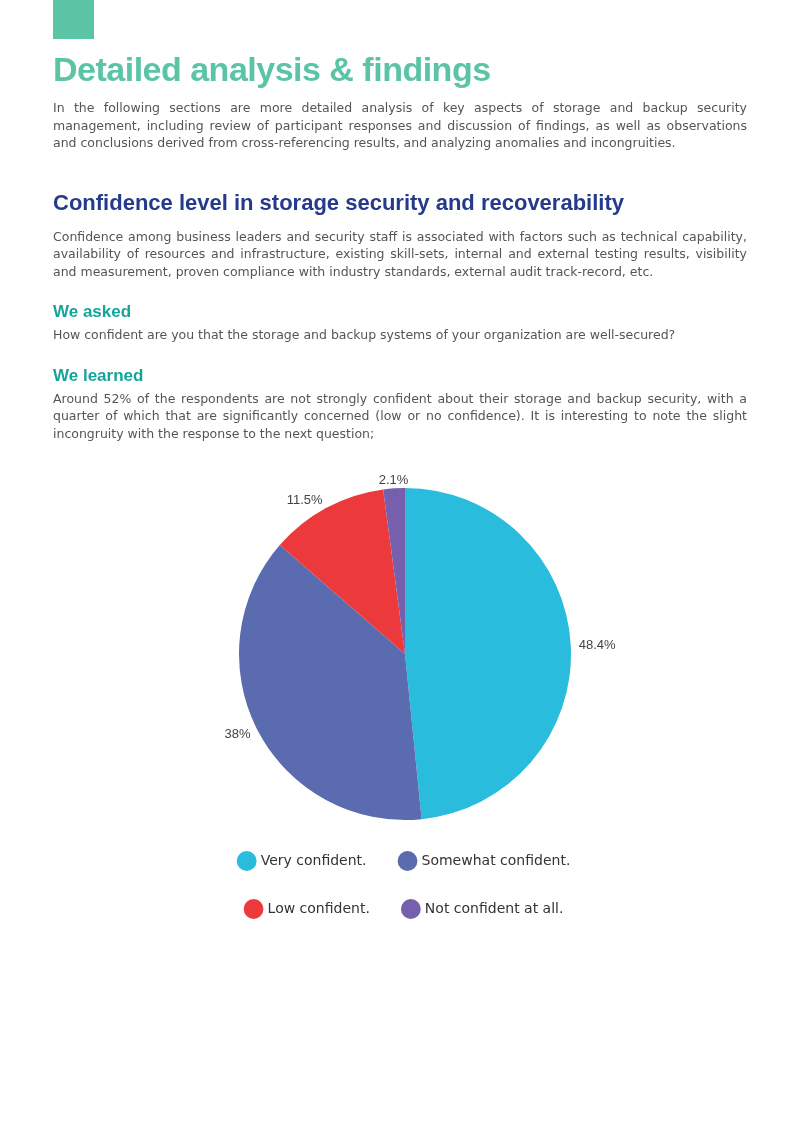  Describe the element at coordinates (496, 859) in the screenshot. I see `legend-label: Somewhat confident.` at that location.